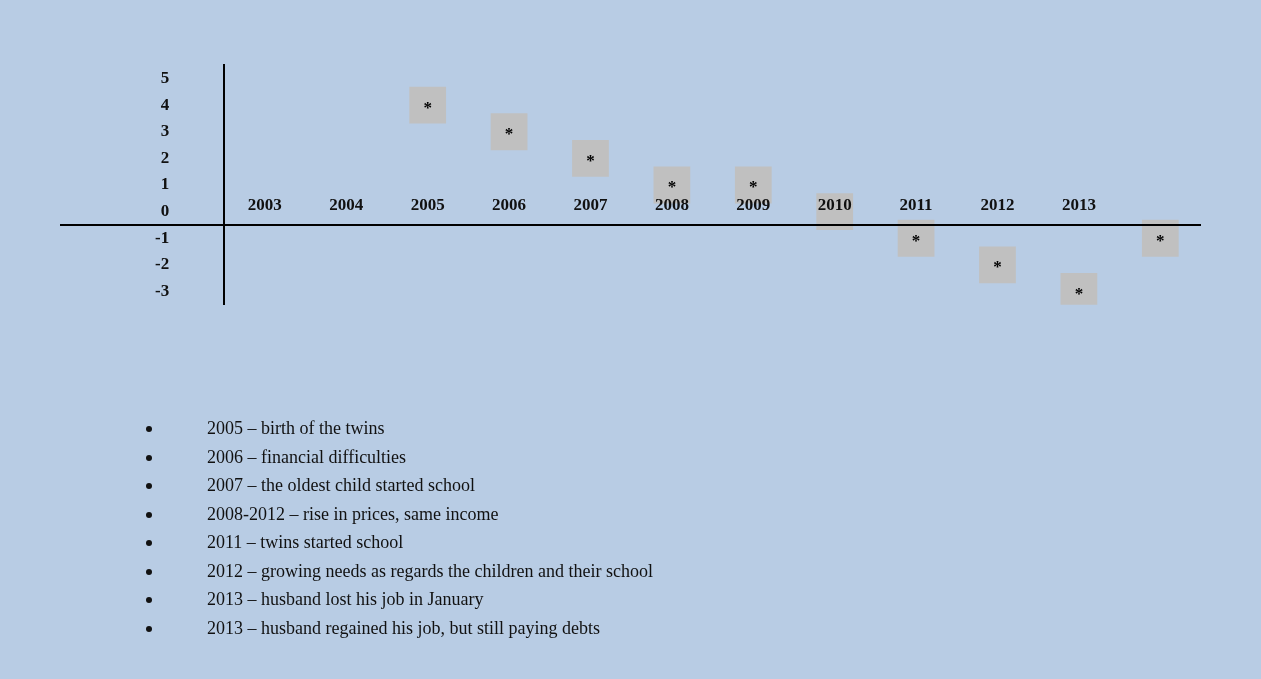 The image size is (1261, 679). Describe the element at coordinates (403, 628) in the screenshot. I see `text: 2013 – husband regained his job, but still paying debts` at that location.